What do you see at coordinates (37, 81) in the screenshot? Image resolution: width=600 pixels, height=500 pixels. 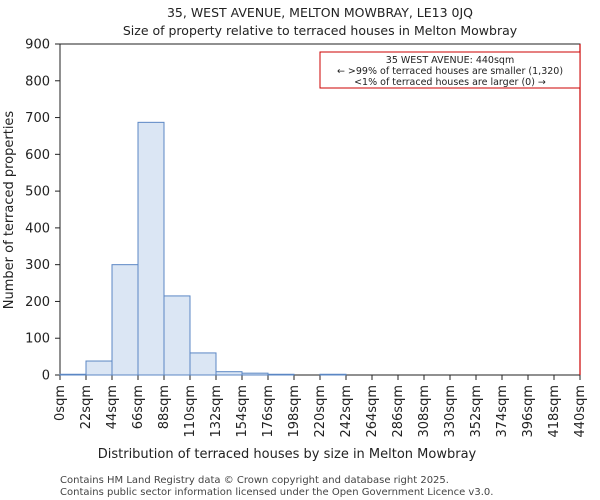 I see `y-tick-label: 800` at bounding box center [37, 81].